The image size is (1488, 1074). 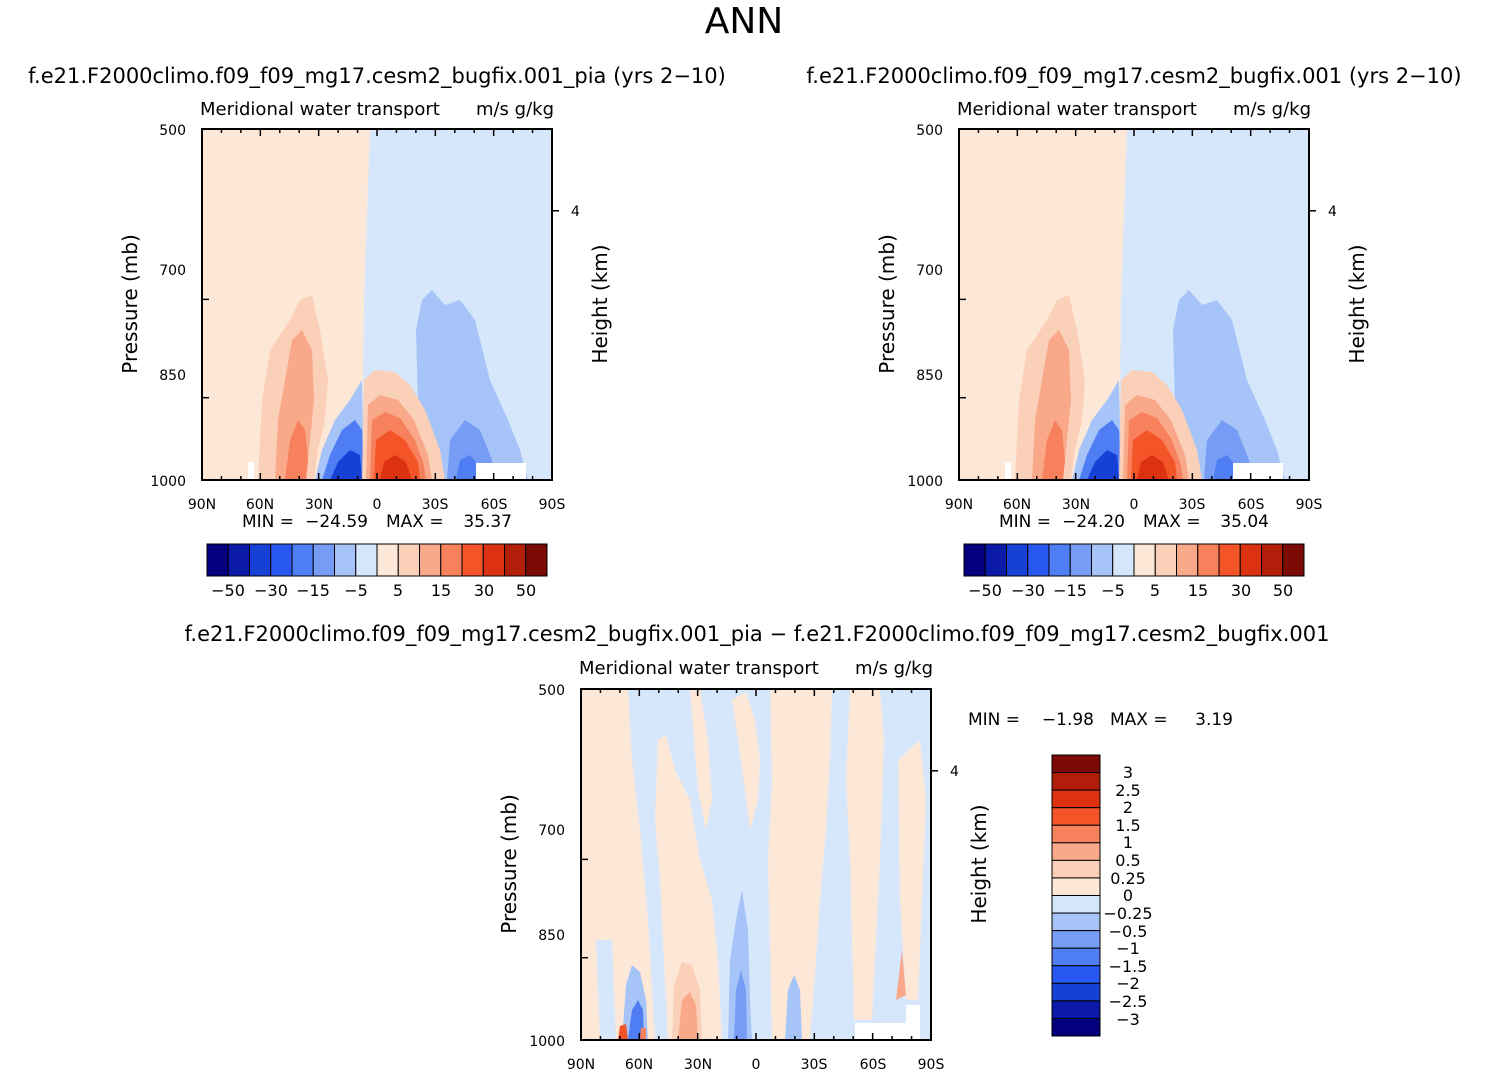 What do you see at coordinates (1283, 590) in the screenshot?
I see `colorbar-label: 50` at bounding box center [1283, 590].